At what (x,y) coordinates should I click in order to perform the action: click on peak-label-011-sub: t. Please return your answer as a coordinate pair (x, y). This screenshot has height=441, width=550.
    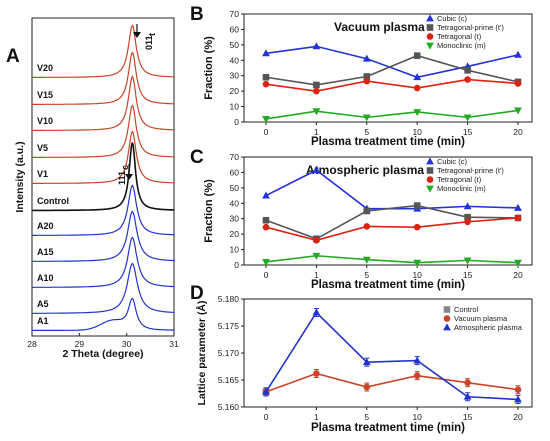
    Looking at the image, I should click on (152, 34).